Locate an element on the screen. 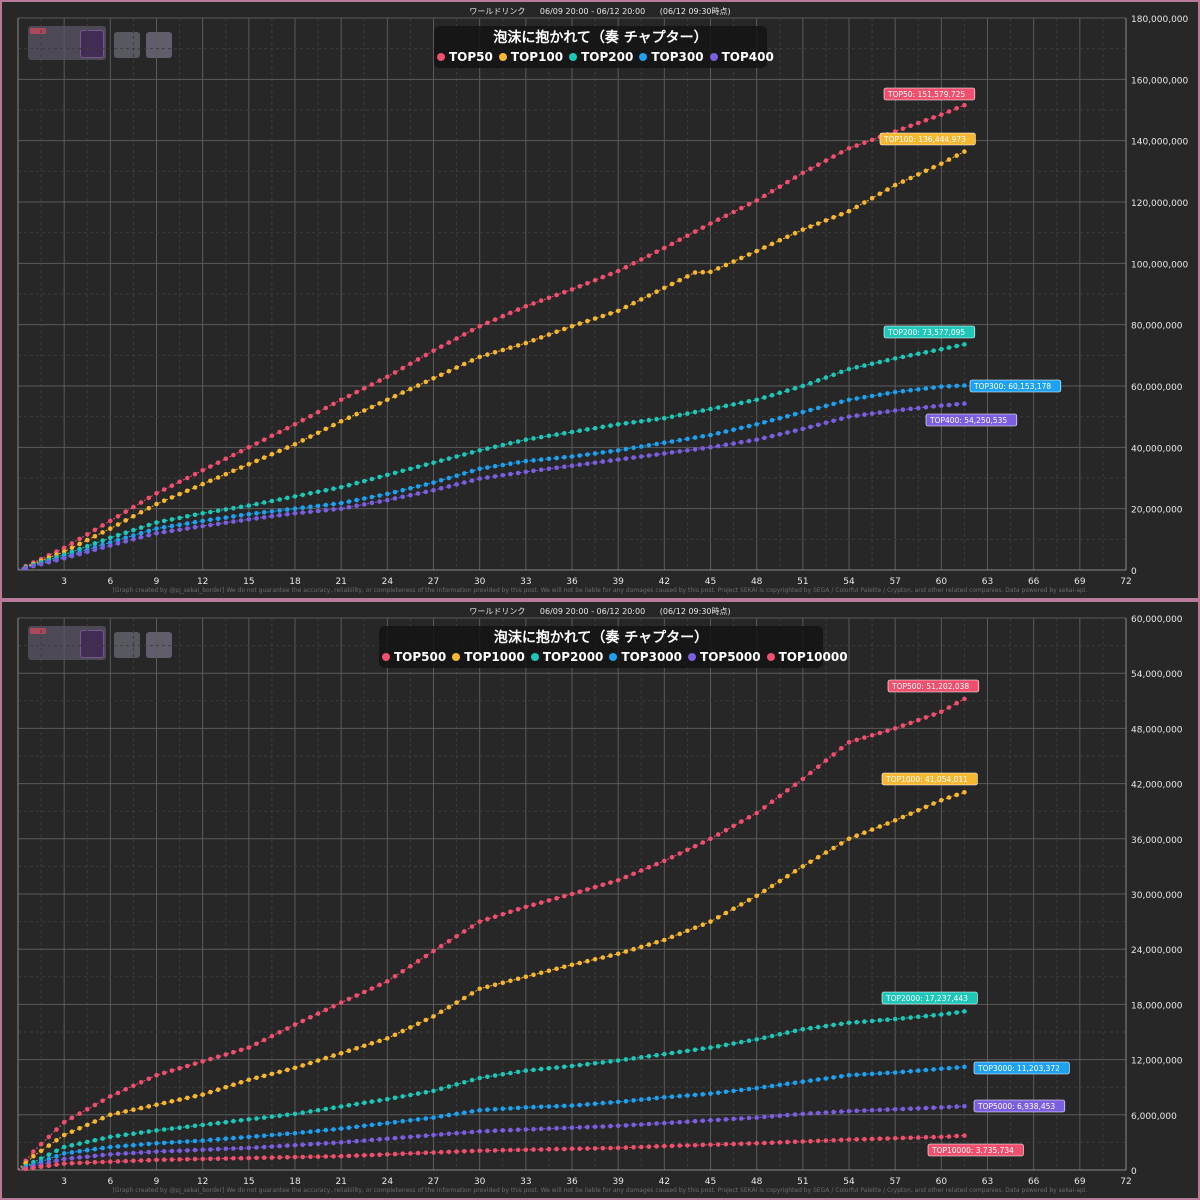 The height and width of the screenshot is (1200, 1200). legend-label: TOP1000 is located at coordinates (494, 657).